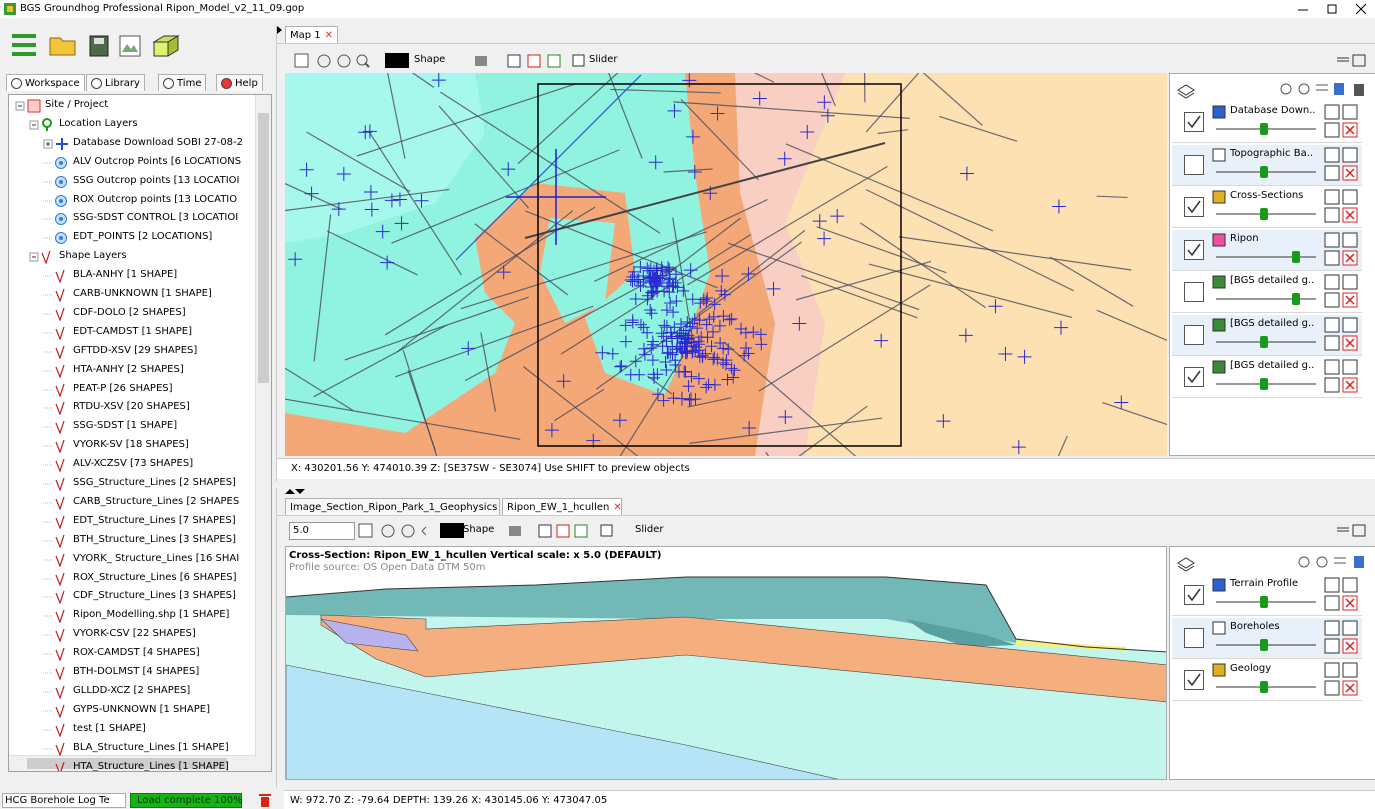 The image size is (1375, 809). Describe the element at coordinates (133, 634) in the screenshot. I see `tree-row: VYORK-CSV [22 SHAPES]` at that location.